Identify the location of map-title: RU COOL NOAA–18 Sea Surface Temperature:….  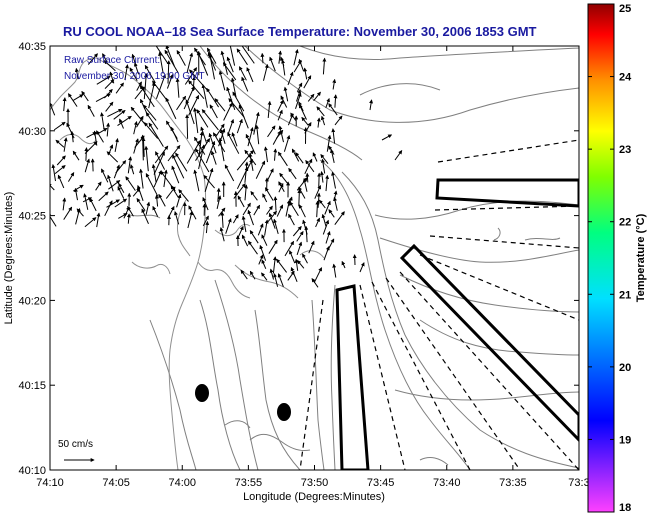
(300, 31).